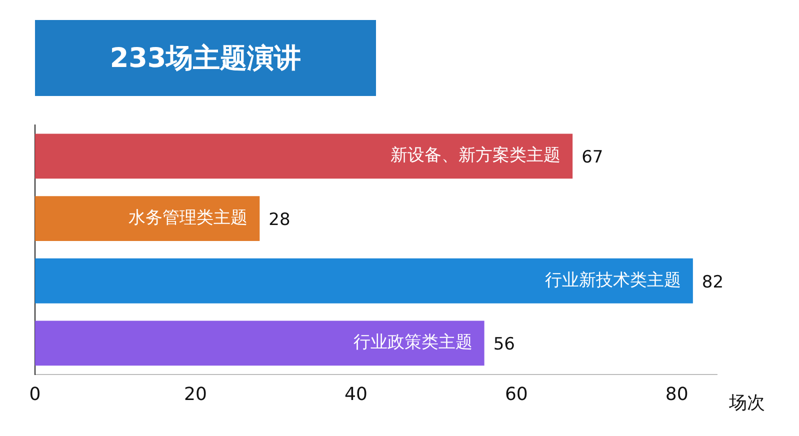  Describe the element at coordinates (279, 220) in the screenshot. I see `data-label: 28` at that location.